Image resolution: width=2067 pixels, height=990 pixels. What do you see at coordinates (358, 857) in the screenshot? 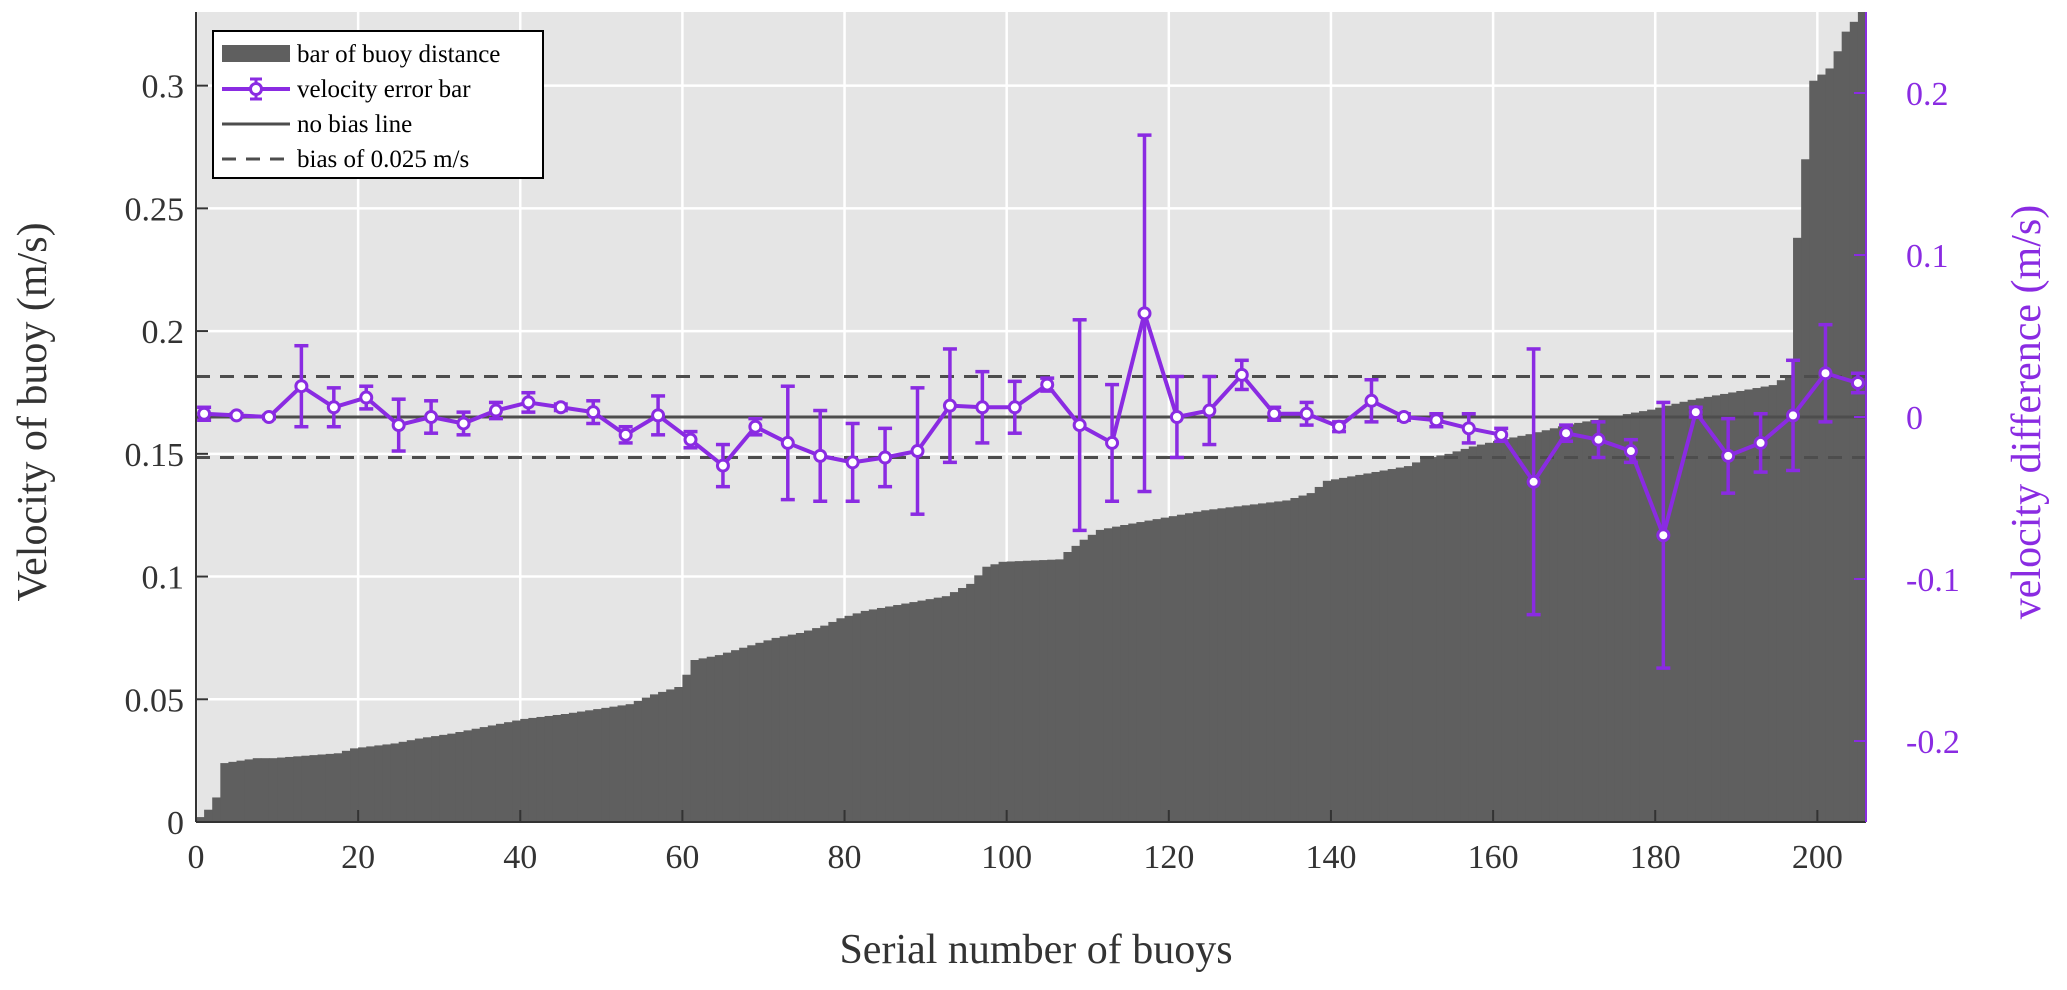
I see `x-tick-label: 20` at bounding box center [358, 857].